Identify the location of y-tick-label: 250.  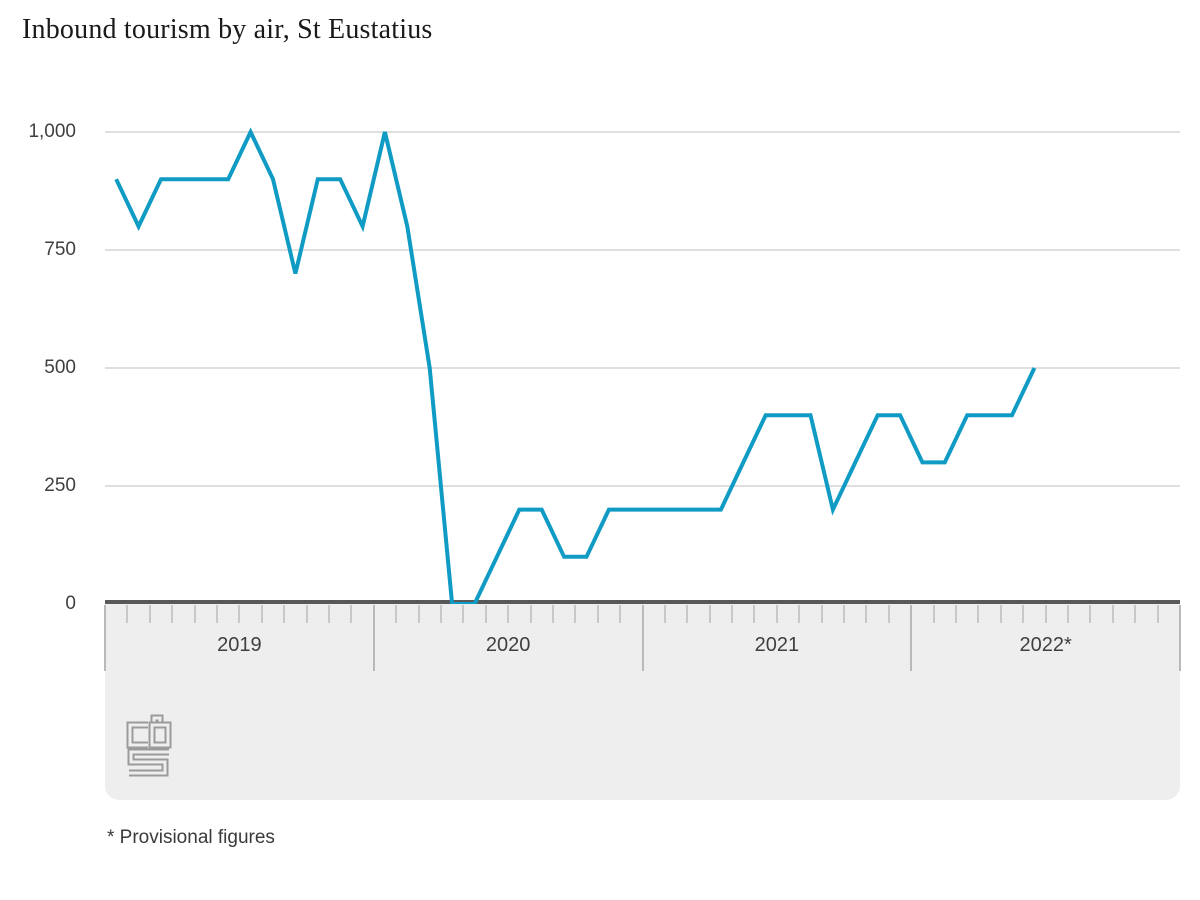
(60, 485).